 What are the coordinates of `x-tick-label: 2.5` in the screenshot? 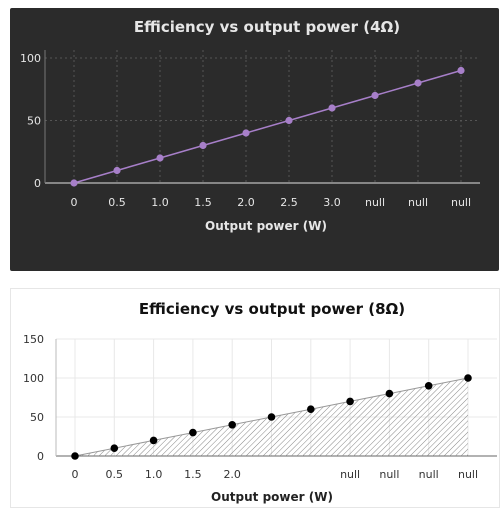 It's located at (289, 202).